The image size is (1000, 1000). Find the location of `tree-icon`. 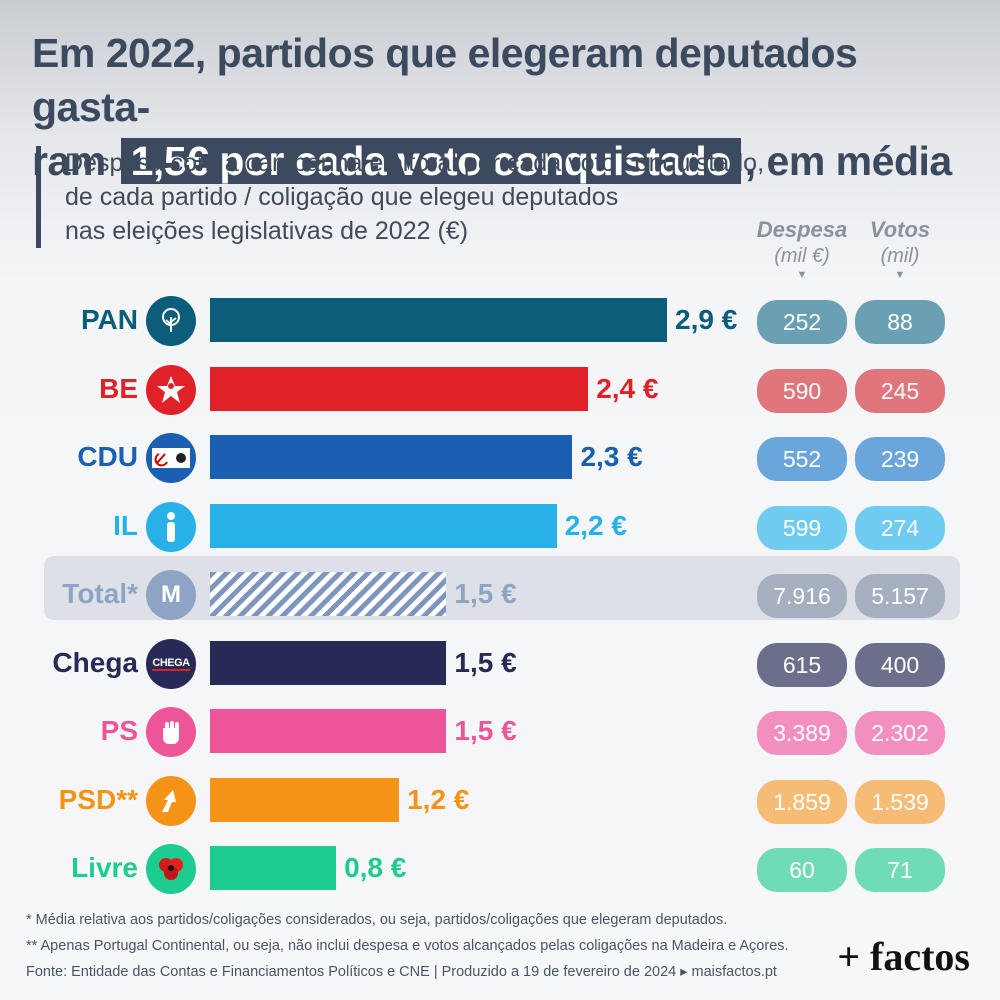

tree-icon is located at coordinates (171, 321).